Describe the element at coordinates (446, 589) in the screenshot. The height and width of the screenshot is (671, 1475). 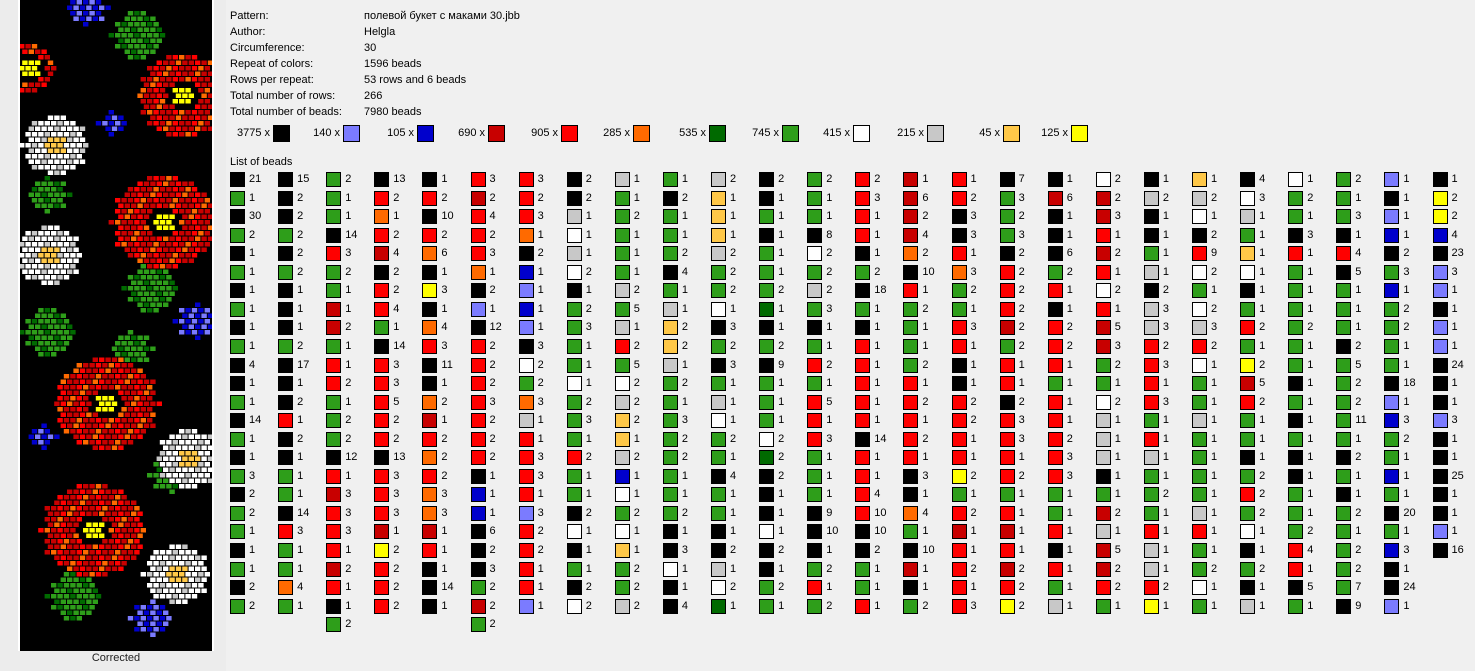
I see `bead-list-item: 14` at that location.